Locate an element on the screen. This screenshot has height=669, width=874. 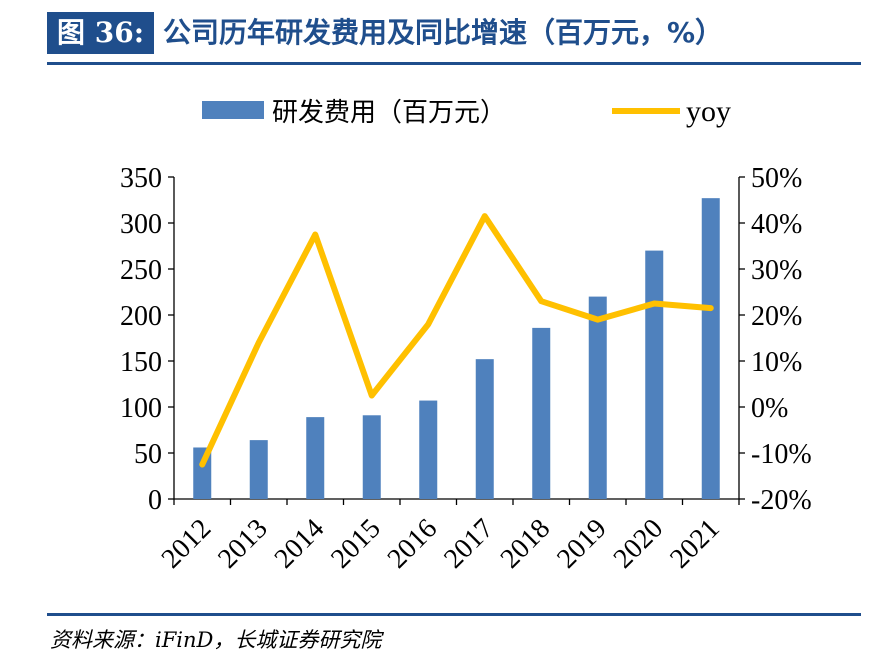
legend-swatch-bar is located at coordinates (233, 110).